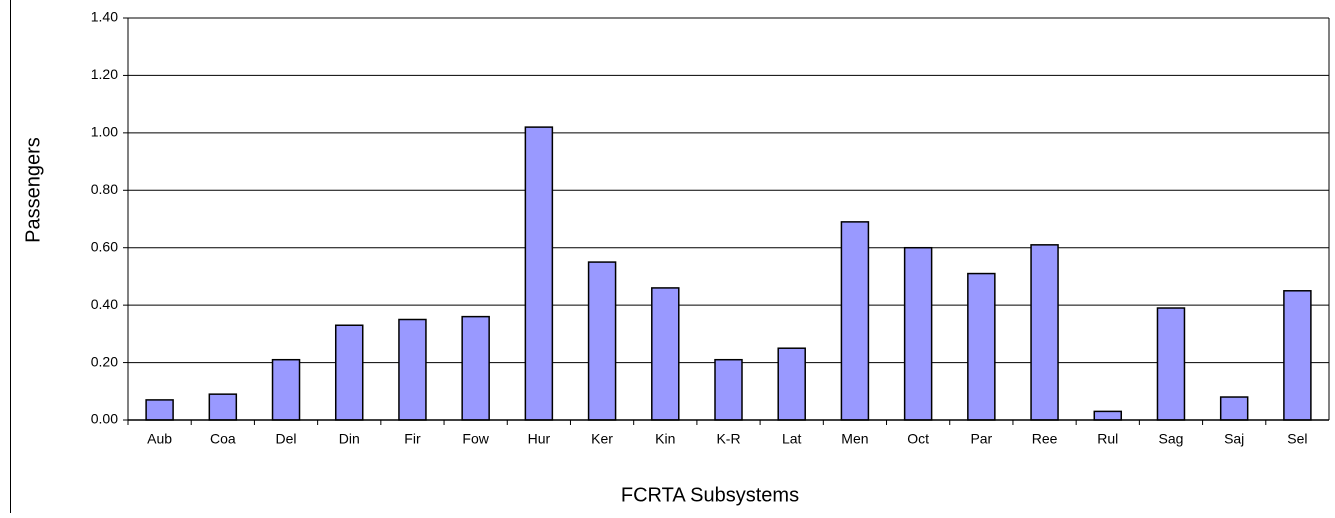 The height and width of the screenshot is (518, 1335). What do you see at coordinates (665, 439) in the screenshot?
I see `x-tick-label: Kin` at bounding box center [665, 439].